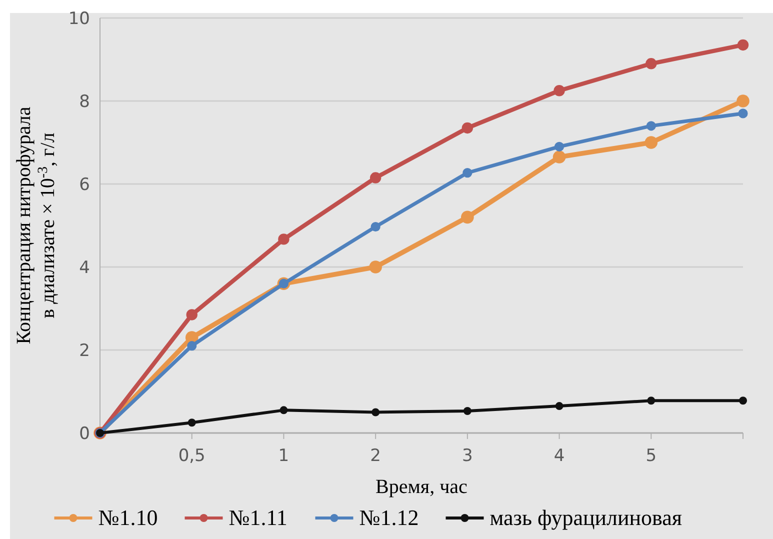 The width and height of the screenshot is (773, 539). Describe the element at coordinates (651, 456) in the screenshot. I see `x-tick-label: 5` at that location.